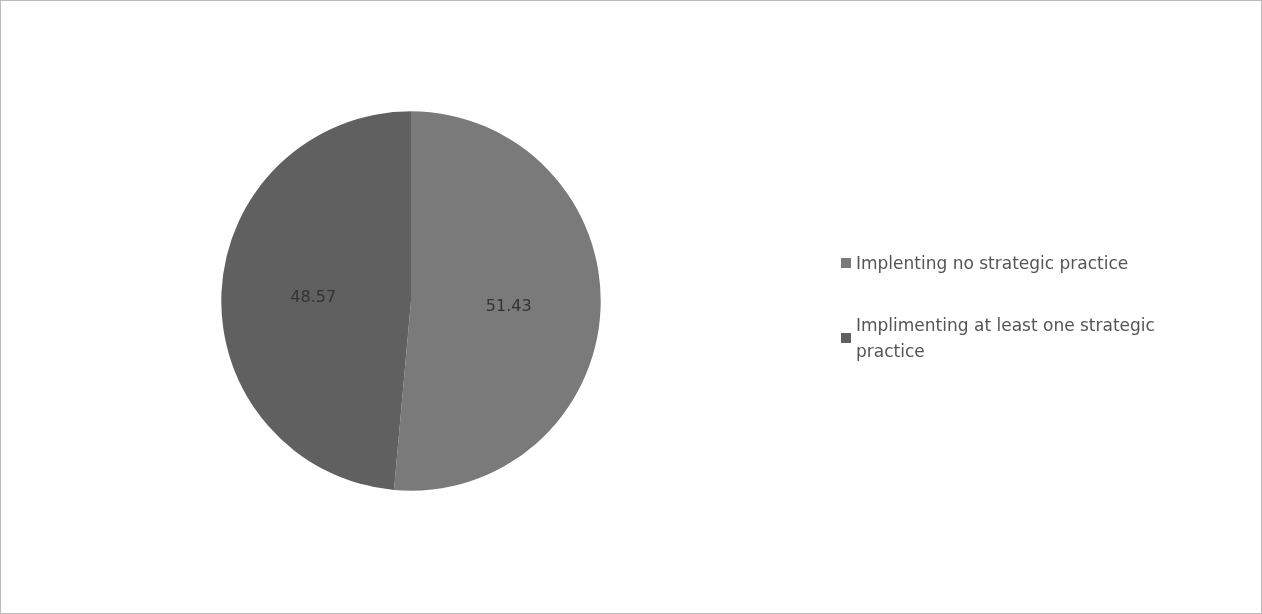 The image size is (1262, 614). Describe the element at coordinates (508, 305) in the screenshot. I see `data-label: 51.43` at that location.